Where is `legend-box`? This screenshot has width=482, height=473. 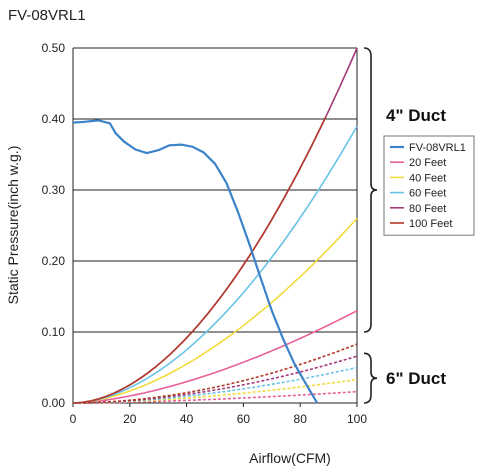 legend-box is located at coordinates (429, 185).